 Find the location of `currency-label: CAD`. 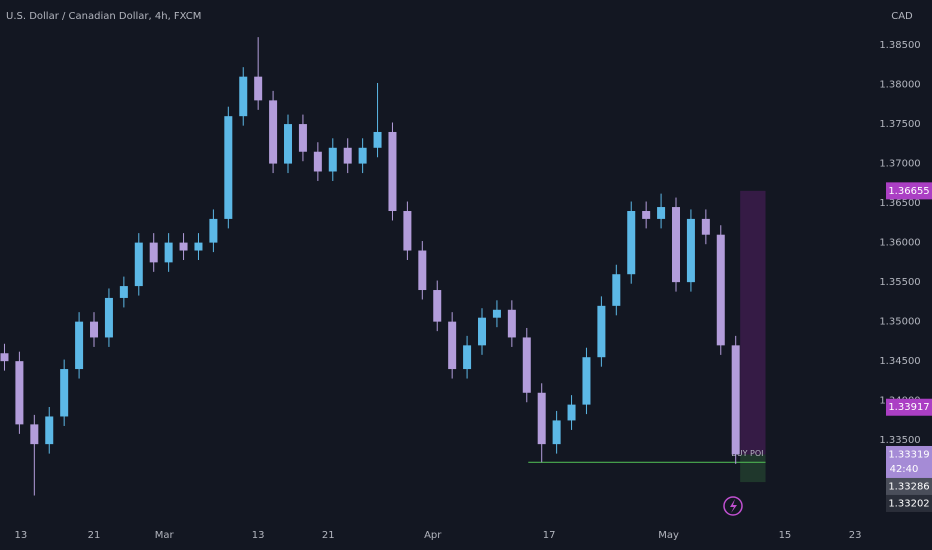

currency-label: CAD is located at coordinates (902, 16).